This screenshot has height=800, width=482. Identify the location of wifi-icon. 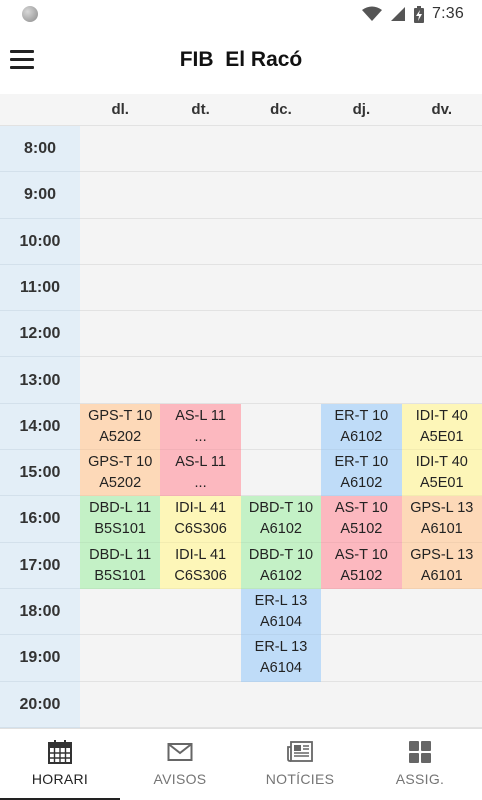
(372, 13).